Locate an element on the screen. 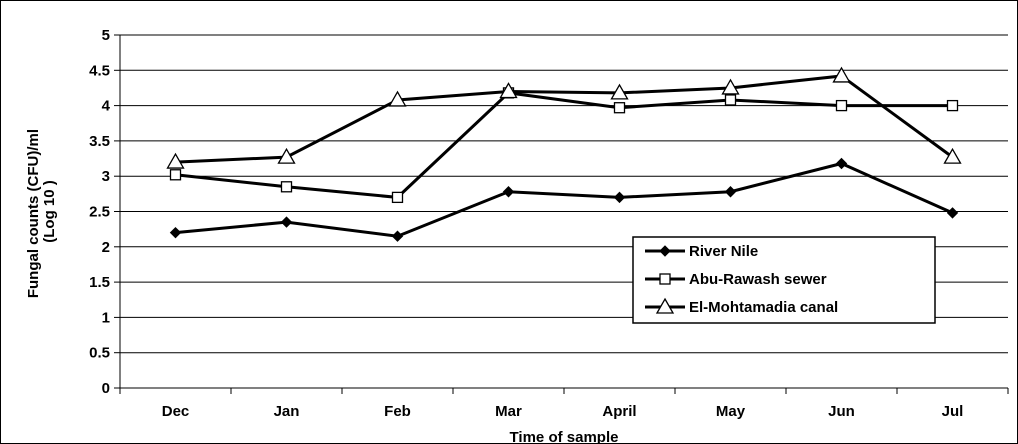 Image resolution: width=1018 pixels, height=444 pixels. x-axis-title: Time of sample is located at coordinates (564, 436).